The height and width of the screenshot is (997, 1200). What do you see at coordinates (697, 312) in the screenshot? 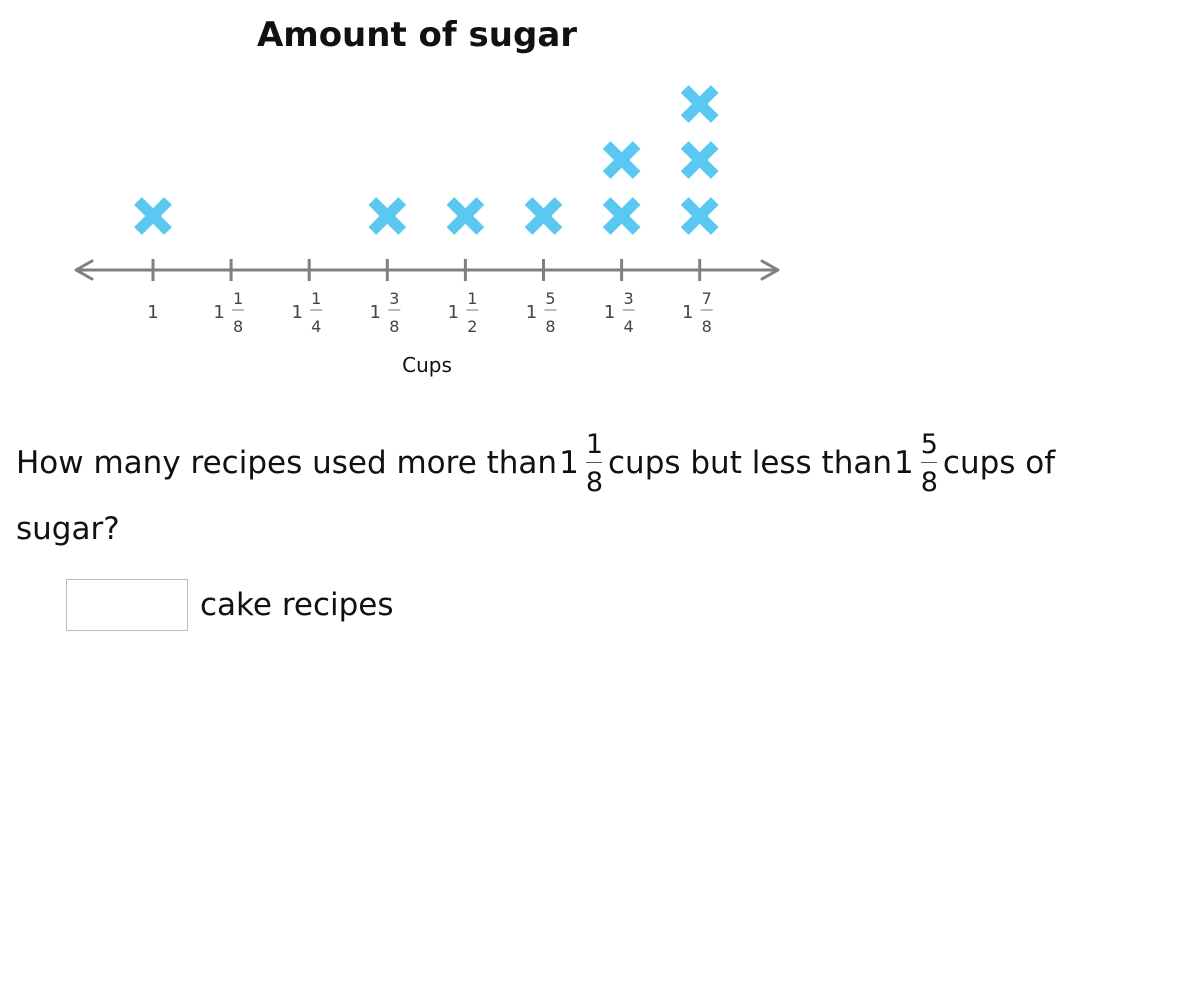
I see `tick-label: 17 8` at bounding box center [697, 312].